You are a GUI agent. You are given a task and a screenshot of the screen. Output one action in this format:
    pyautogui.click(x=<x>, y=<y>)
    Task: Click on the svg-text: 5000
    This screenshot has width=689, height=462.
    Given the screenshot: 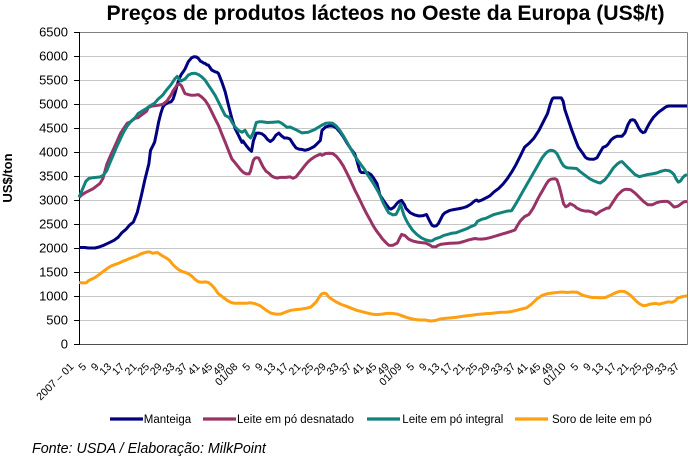 What is the action you would take?
    pyautogui.click(x=53, y=104)
    